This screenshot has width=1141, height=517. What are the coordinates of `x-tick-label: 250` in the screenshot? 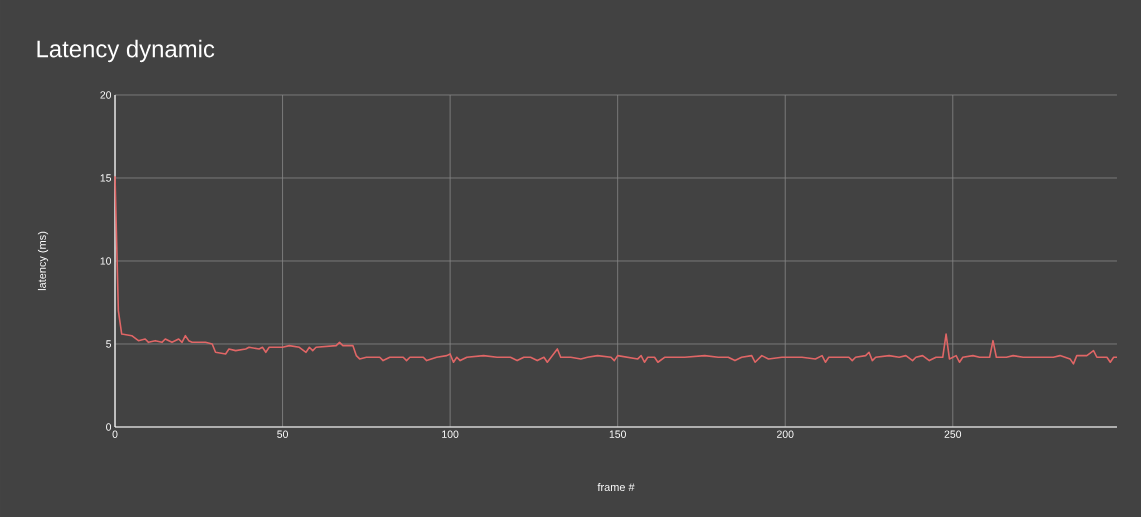 It's located at (953, 434).